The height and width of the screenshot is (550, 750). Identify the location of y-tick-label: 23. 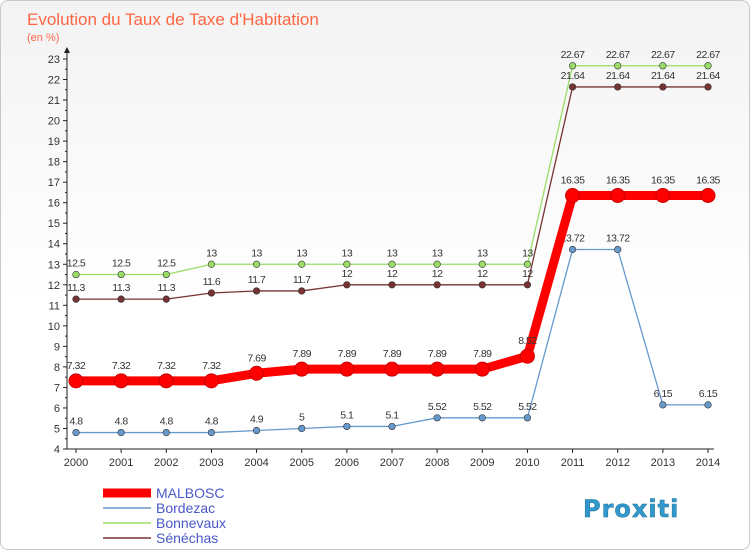
(54, 60).